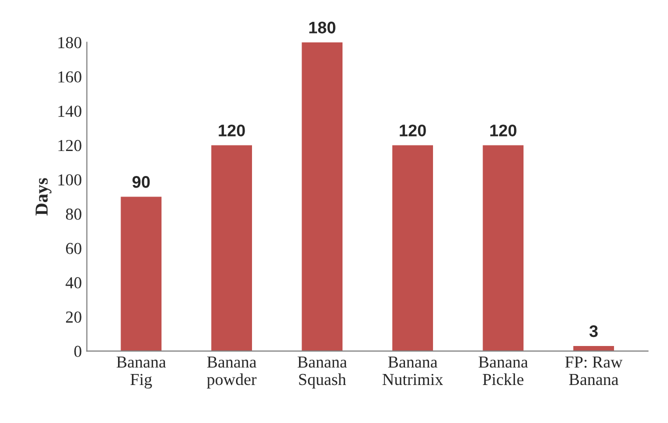 The image size is (668, 423). What do you see at coordinates (141, 182) in the screenshot?
I see `data-label: 90` at bounding box center [141, 182].